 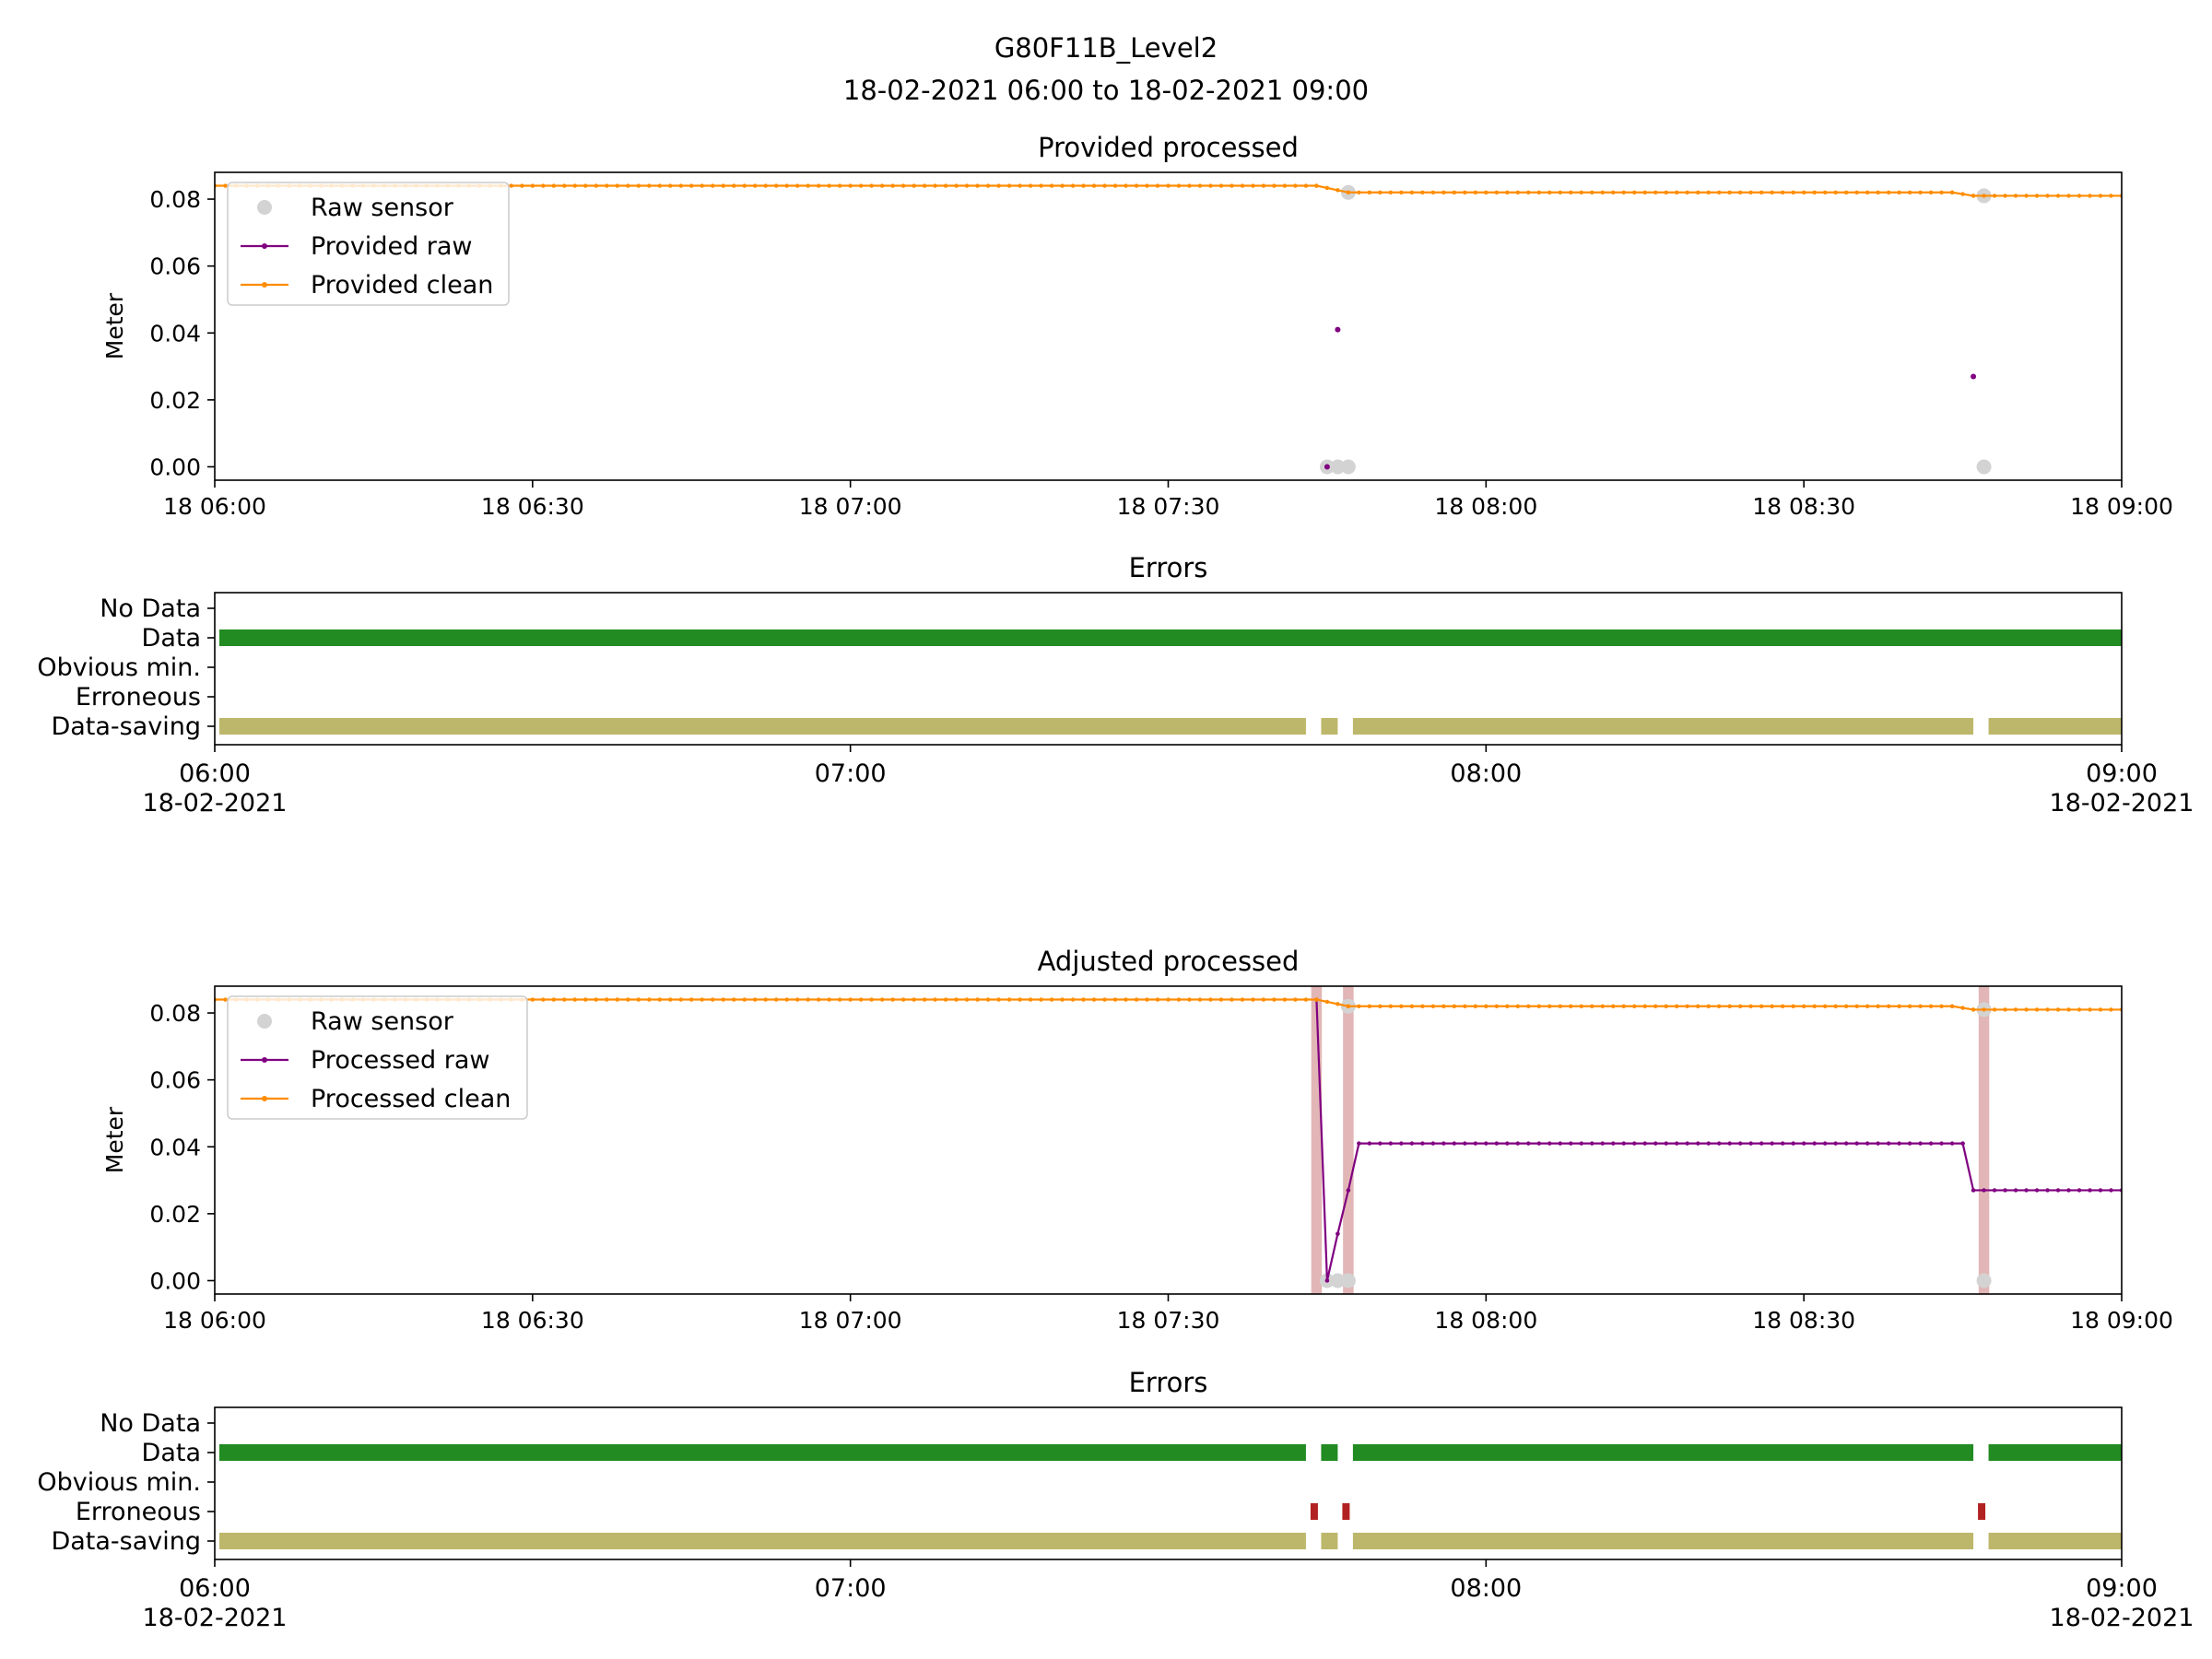 I want to click on x-tick-label: 18 08:00, so click(x=1485, y=1320).